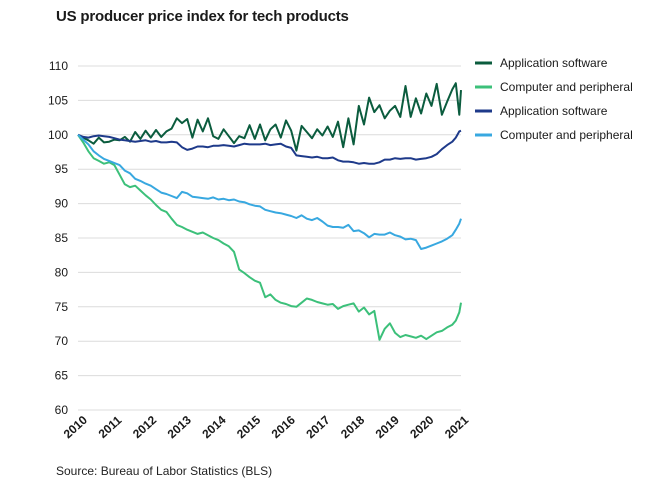  What do you see at coordinates (58, 66) in the screenshot?
I see `y-tick-label: 110` at bounding box center [58, 66].